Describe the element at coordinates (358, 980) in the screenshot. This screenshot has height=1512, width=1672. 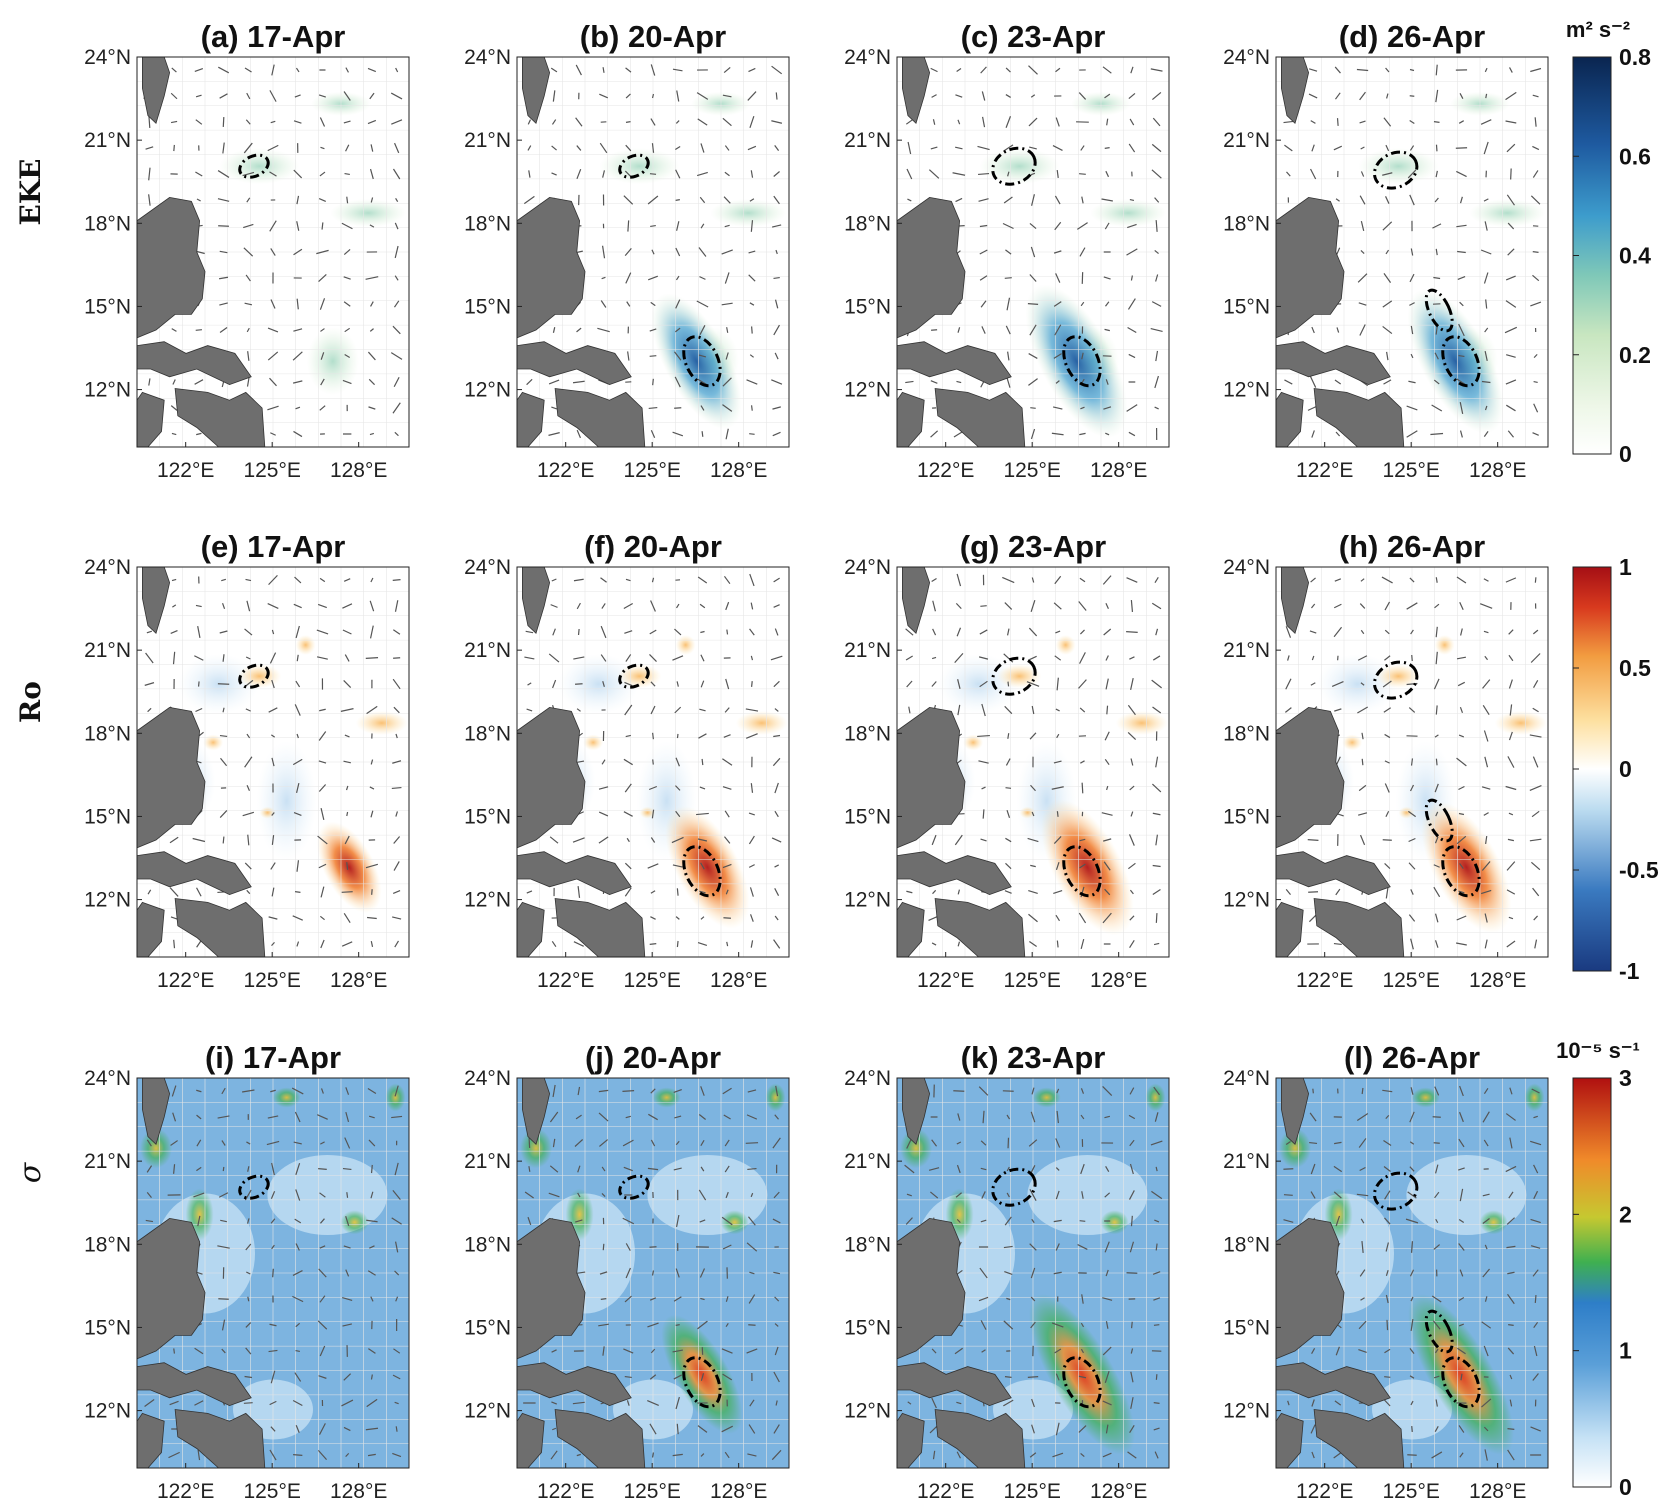
I see `lon-tick-label: 128°E` at that location.